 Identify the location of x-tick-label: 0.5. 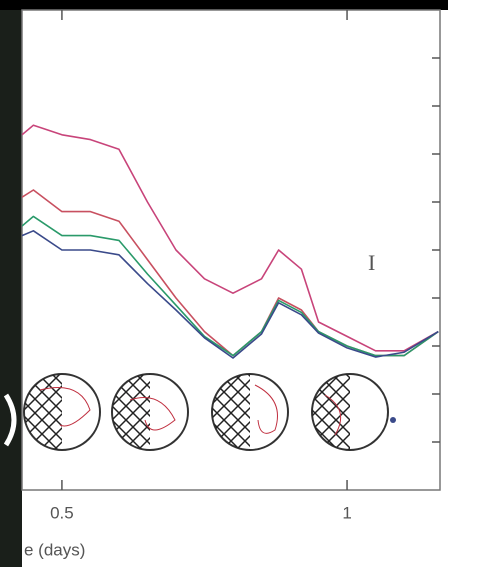
(62, 512).